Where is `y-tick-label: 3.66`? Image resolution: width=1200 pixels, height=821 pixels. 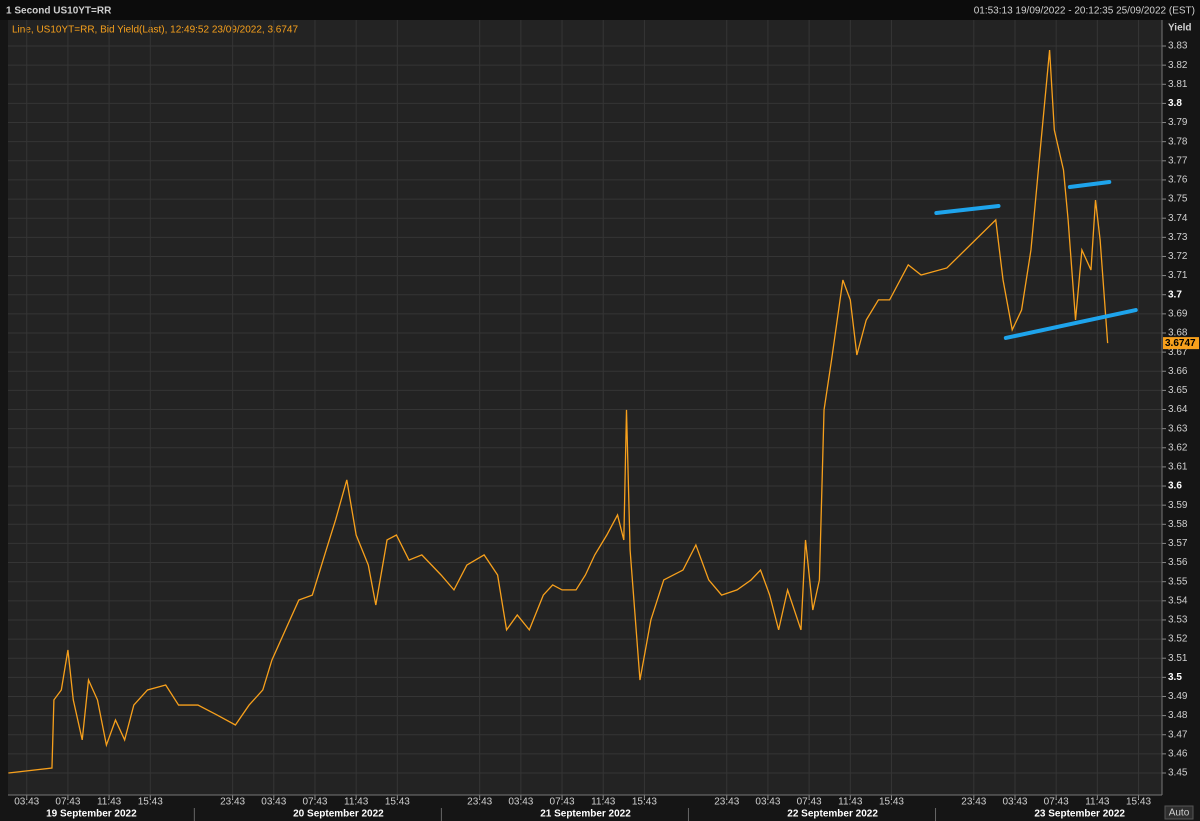 y-tick-label: 3.66 is located at coordinates (1178, 371).